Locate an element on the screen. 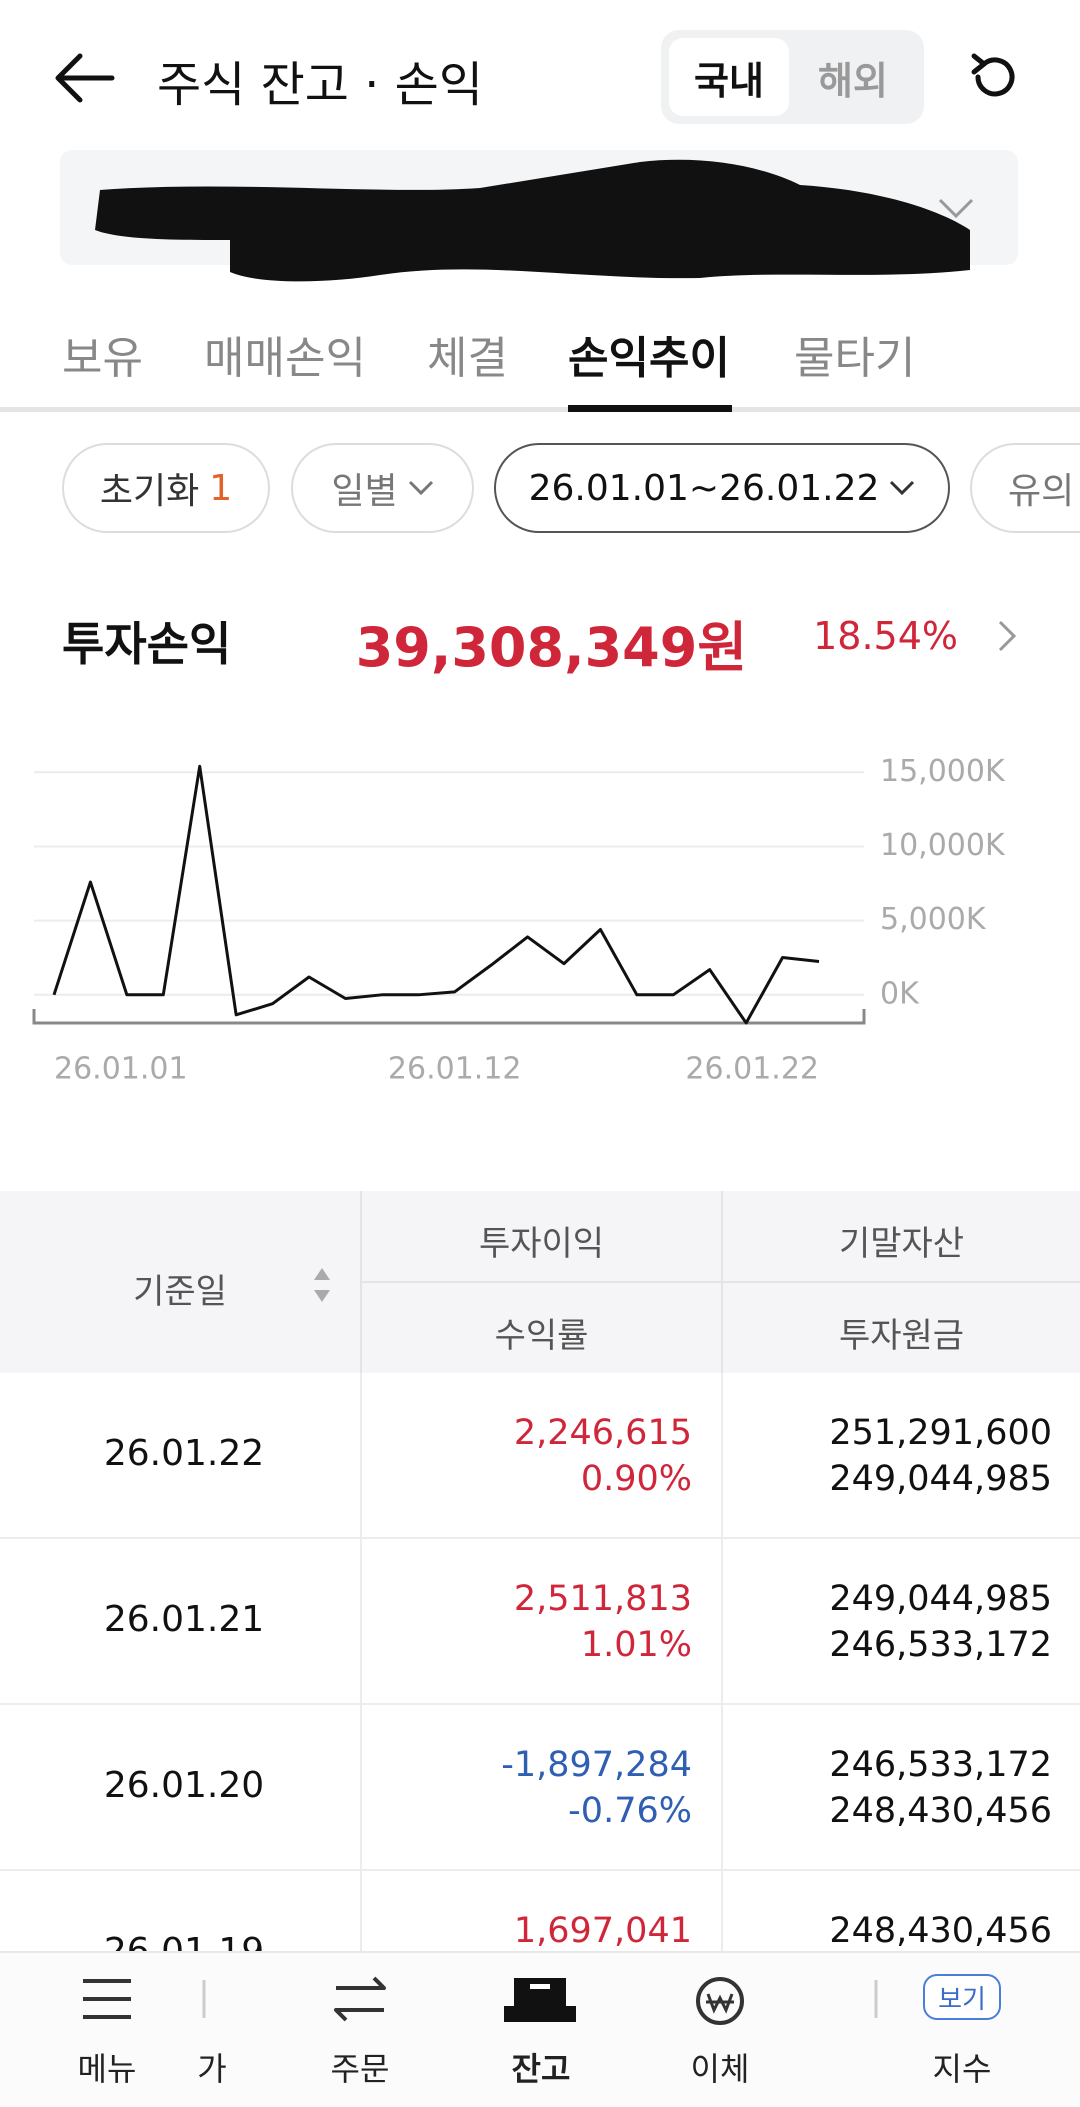  asset-cell: 249,044,985 is located at coordinates (940, 1599).